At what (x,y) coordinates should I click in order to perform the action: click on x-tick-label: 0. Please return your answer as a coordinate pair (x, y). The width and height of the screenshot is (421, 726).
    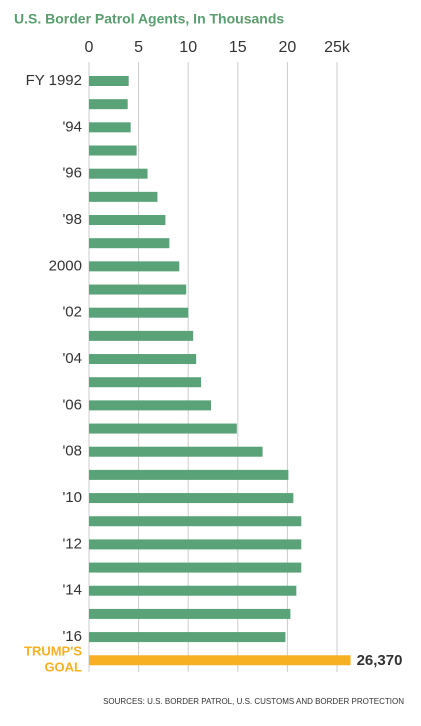
    Looking at the image, I should click on (89, 47).